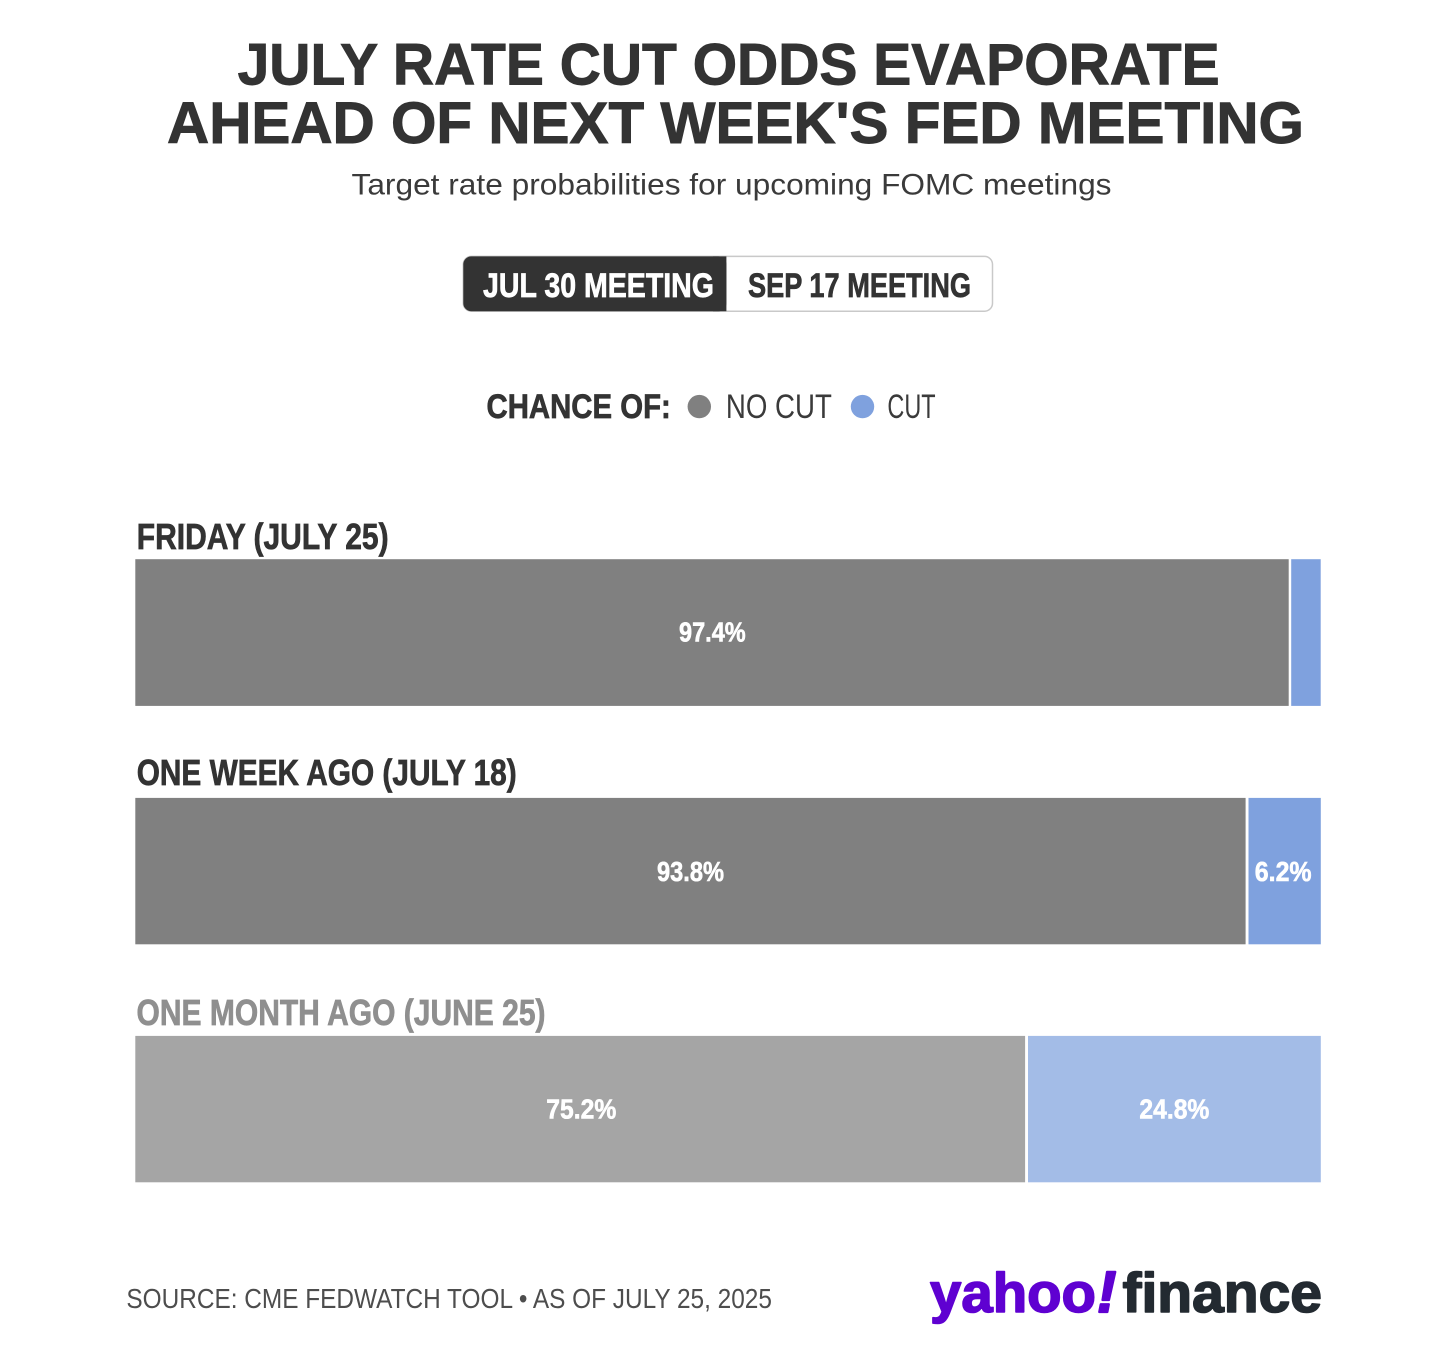 The height and width of the screenshot is (1372, 1452). Describe the element at coordinates (581, 1109) in the screenshot. I see `svg-text: 75.2%` at that location.